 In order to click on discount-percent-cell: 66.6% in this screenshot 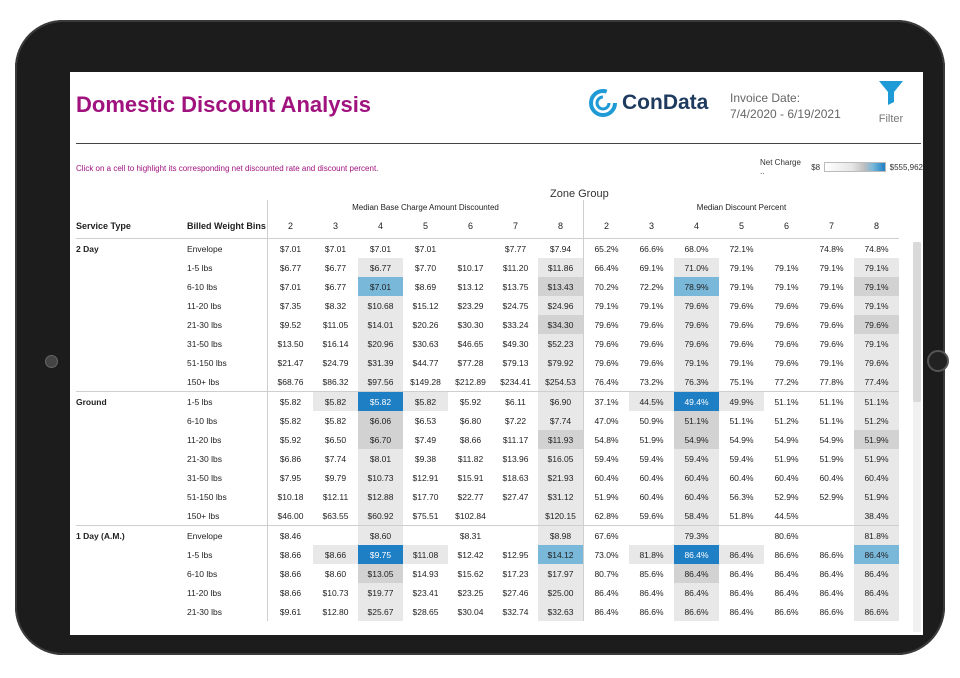, I will do `click(651, 248)`.